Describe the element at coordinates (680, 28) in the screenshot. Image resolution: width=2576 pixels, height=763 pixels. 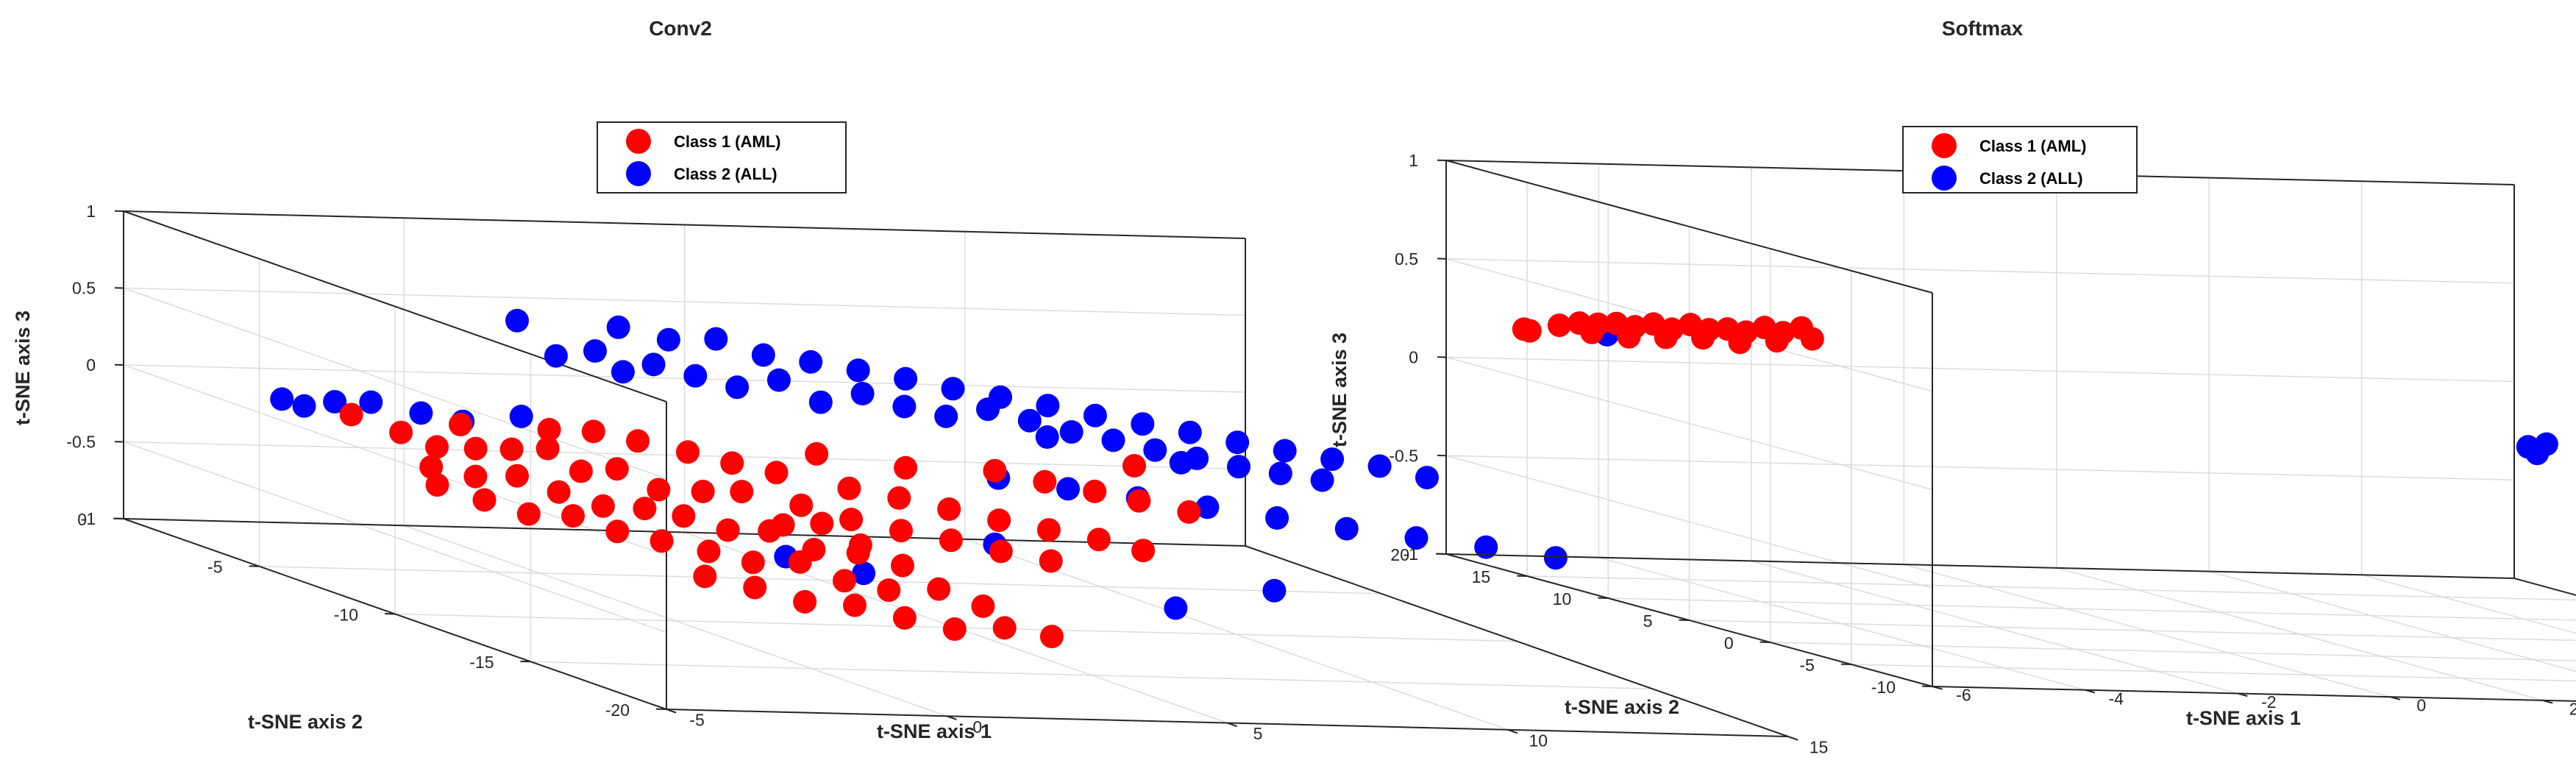
I see `chart-title: Conv2` at that location.